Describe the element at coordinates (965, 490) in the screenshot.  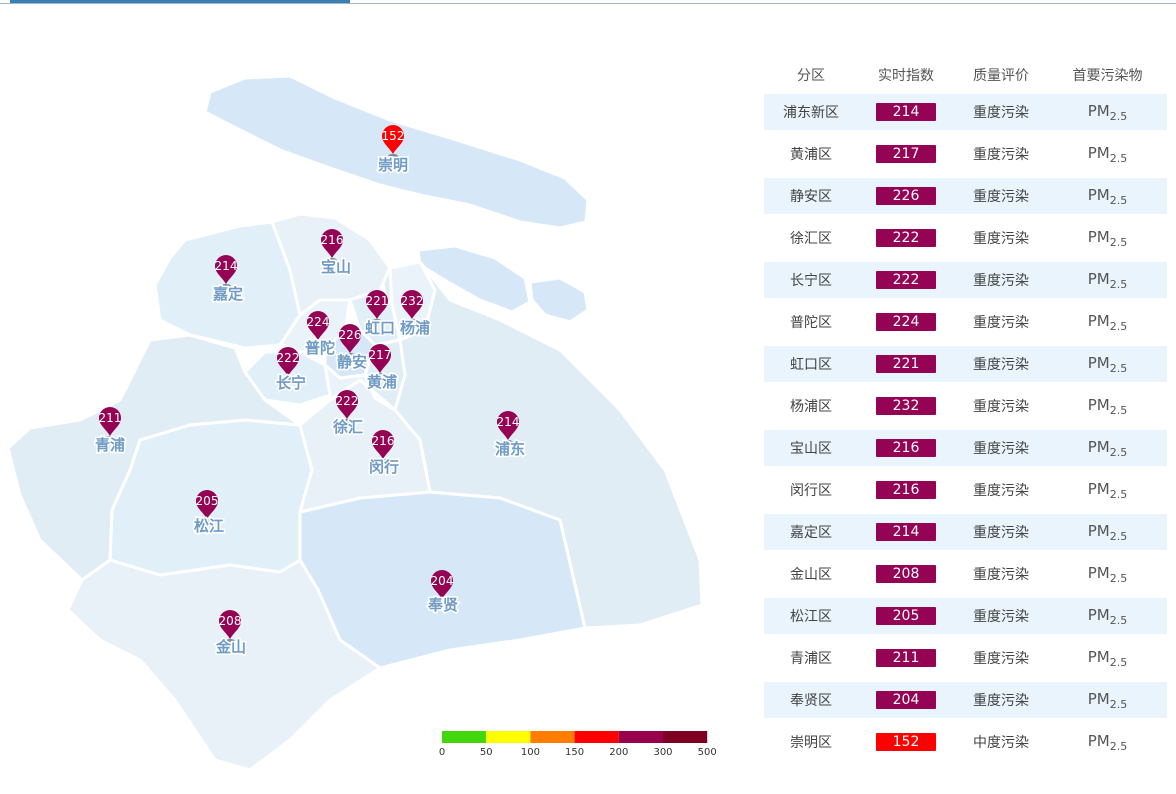
I see `table-row: 闵行区 216 重度污染 PM2.5` at that location.